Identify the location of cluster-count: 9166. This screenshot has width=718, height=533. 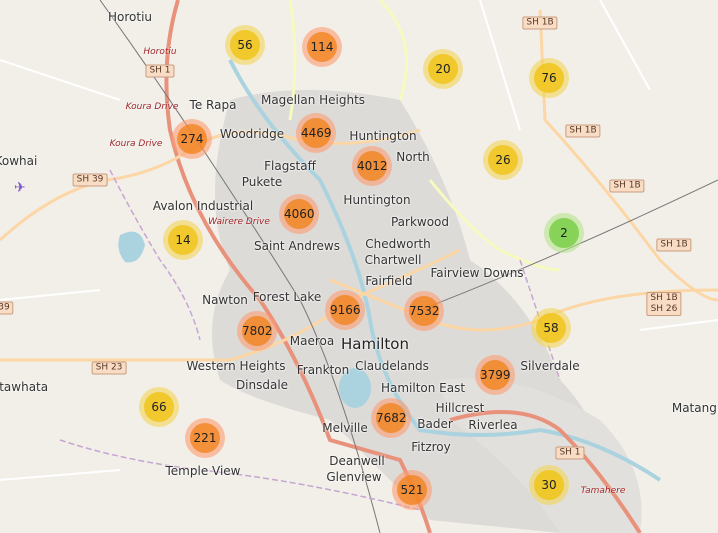
(345, 310).